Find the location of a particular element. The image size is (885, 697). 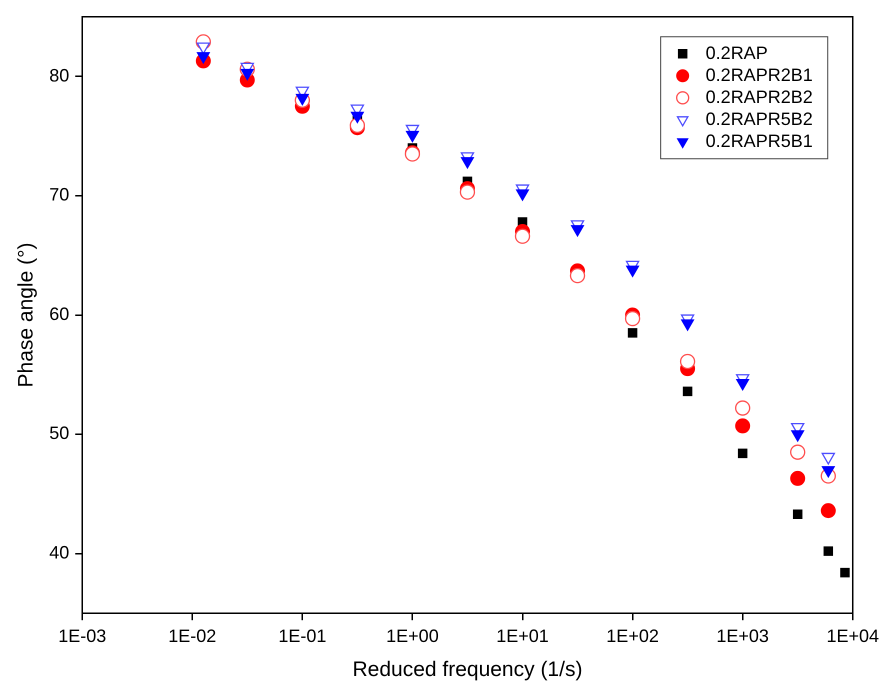

x-tick-label: 1E+03 is located at coordinates (742, 636).